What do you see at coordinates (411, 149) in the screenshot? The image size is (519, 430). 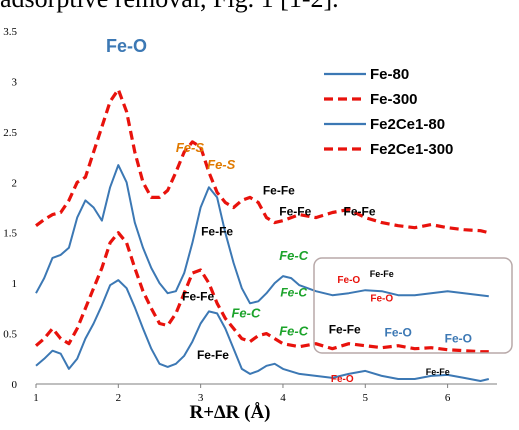 I see `legend-label: Fe2Ce1-300` at bounding box center [411, 149].